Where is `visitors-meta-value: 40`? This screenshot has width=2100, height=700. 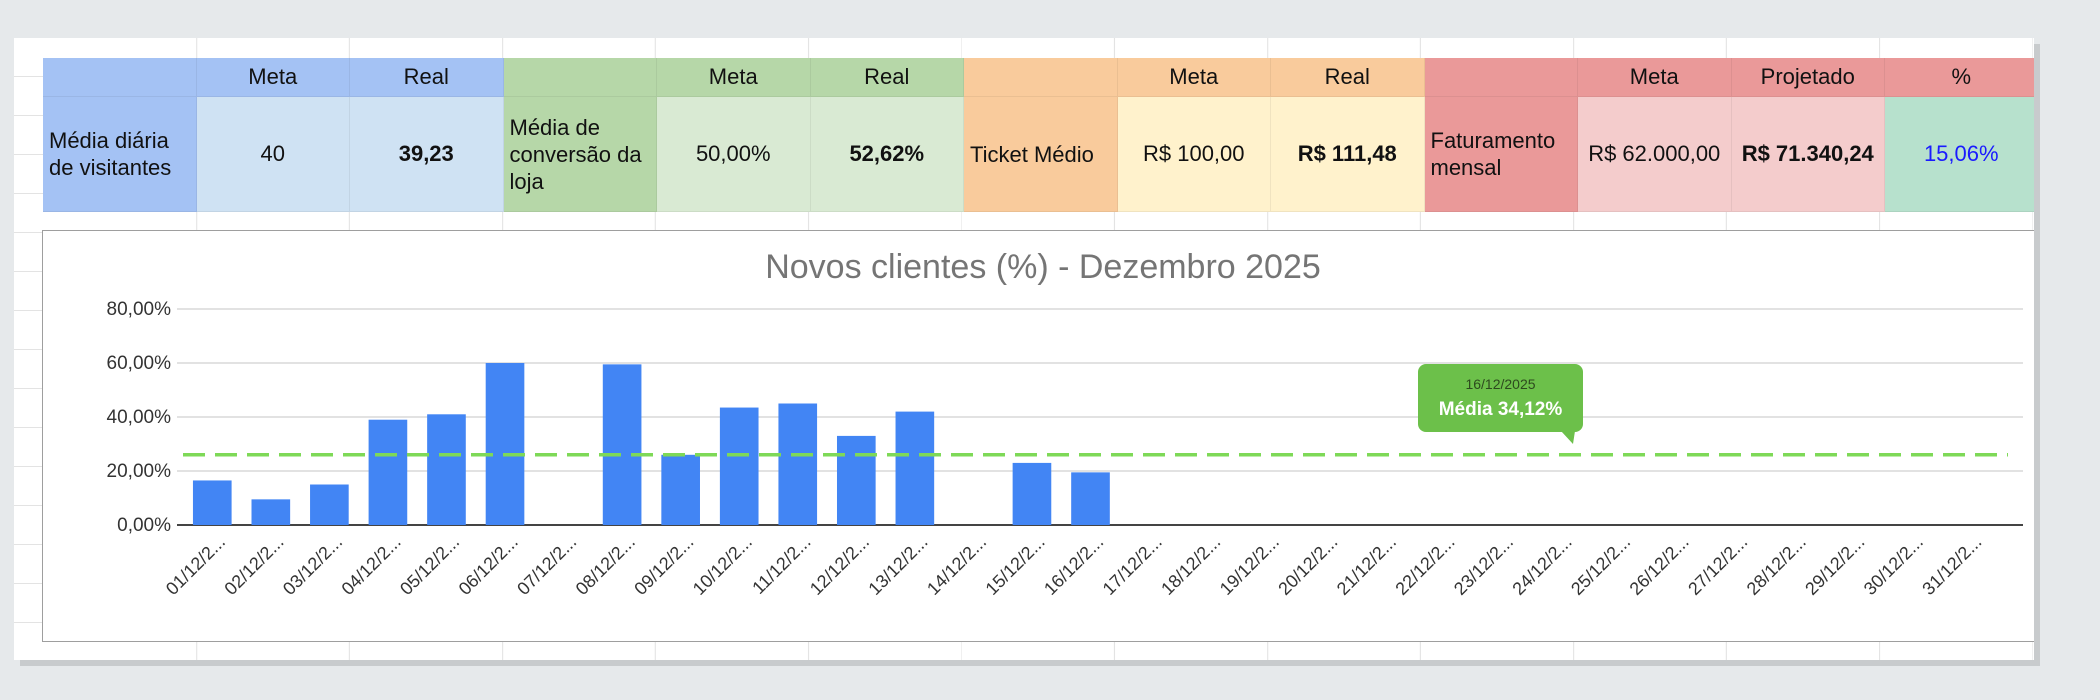
visitors-meta-value: 40 is located at coordinates (273, 154).